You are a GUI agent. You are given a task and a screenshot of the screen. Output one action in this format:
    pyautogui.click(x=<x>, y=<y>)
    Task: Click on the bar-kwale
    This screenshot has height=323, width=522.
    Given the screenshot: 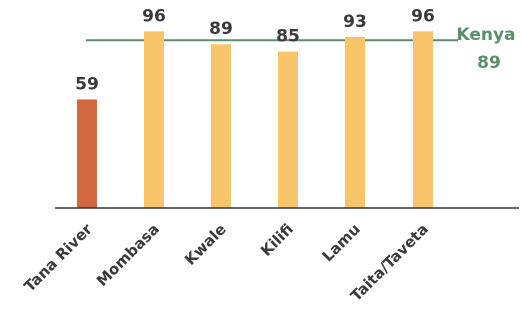 What is the action you would take?
    pyautogui.click(x=221, y=126)
    